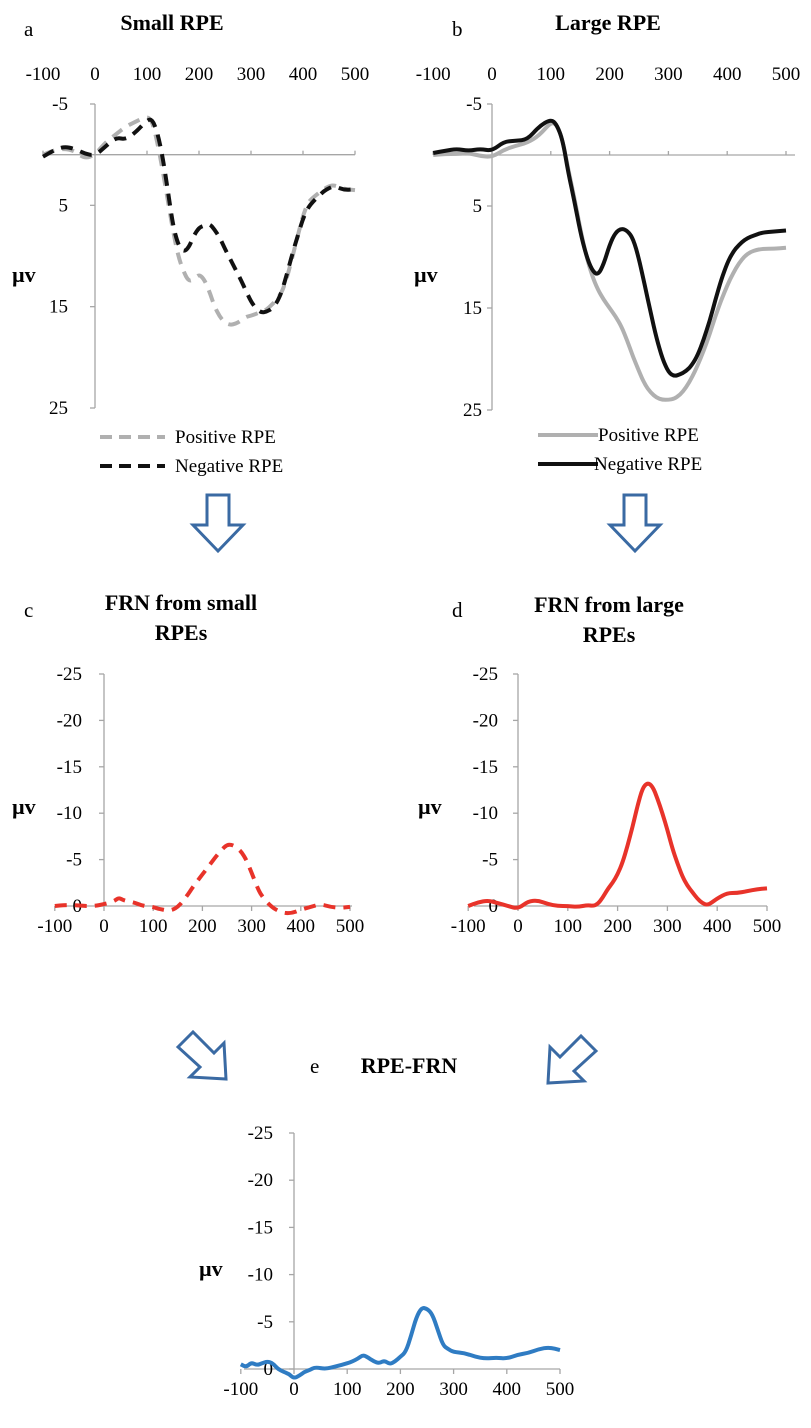  What do you see at coordinates (171, 22) in the screenshot?
I see `panel-a-title: Small RPE` at bounding box center [171, 22].